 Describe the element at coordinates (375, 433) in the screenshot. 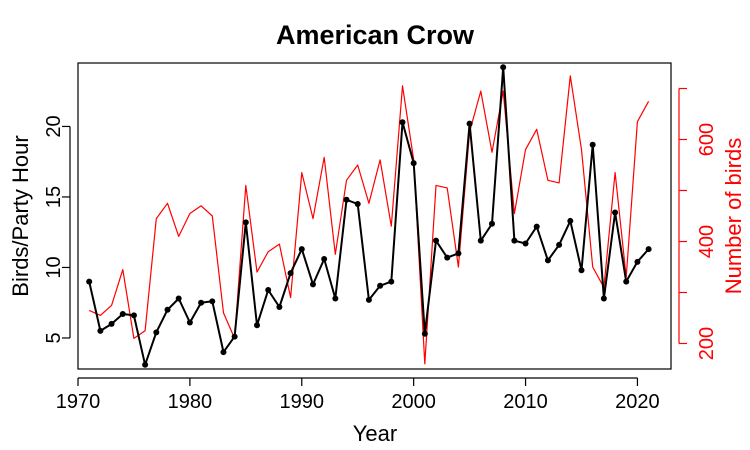

I see `x-axis-label: Year` at that location.